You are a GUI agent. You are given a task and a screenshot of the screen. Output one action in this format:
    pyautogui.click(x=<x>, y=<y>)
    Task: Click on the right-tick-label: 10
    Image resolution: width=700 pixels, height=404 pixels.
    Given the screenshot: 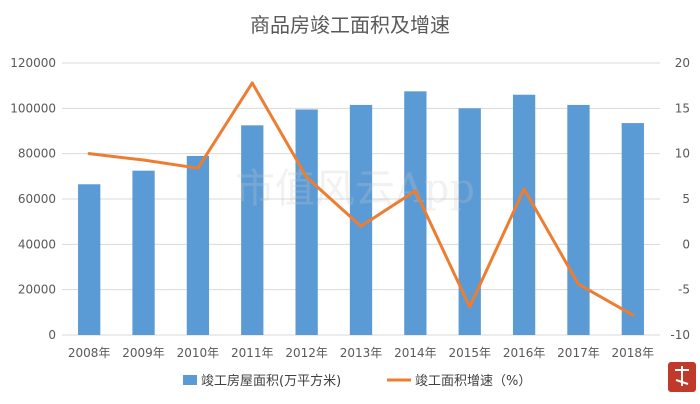 What is the action you would take?
    pyautogui.click(x=682, y=154)
    